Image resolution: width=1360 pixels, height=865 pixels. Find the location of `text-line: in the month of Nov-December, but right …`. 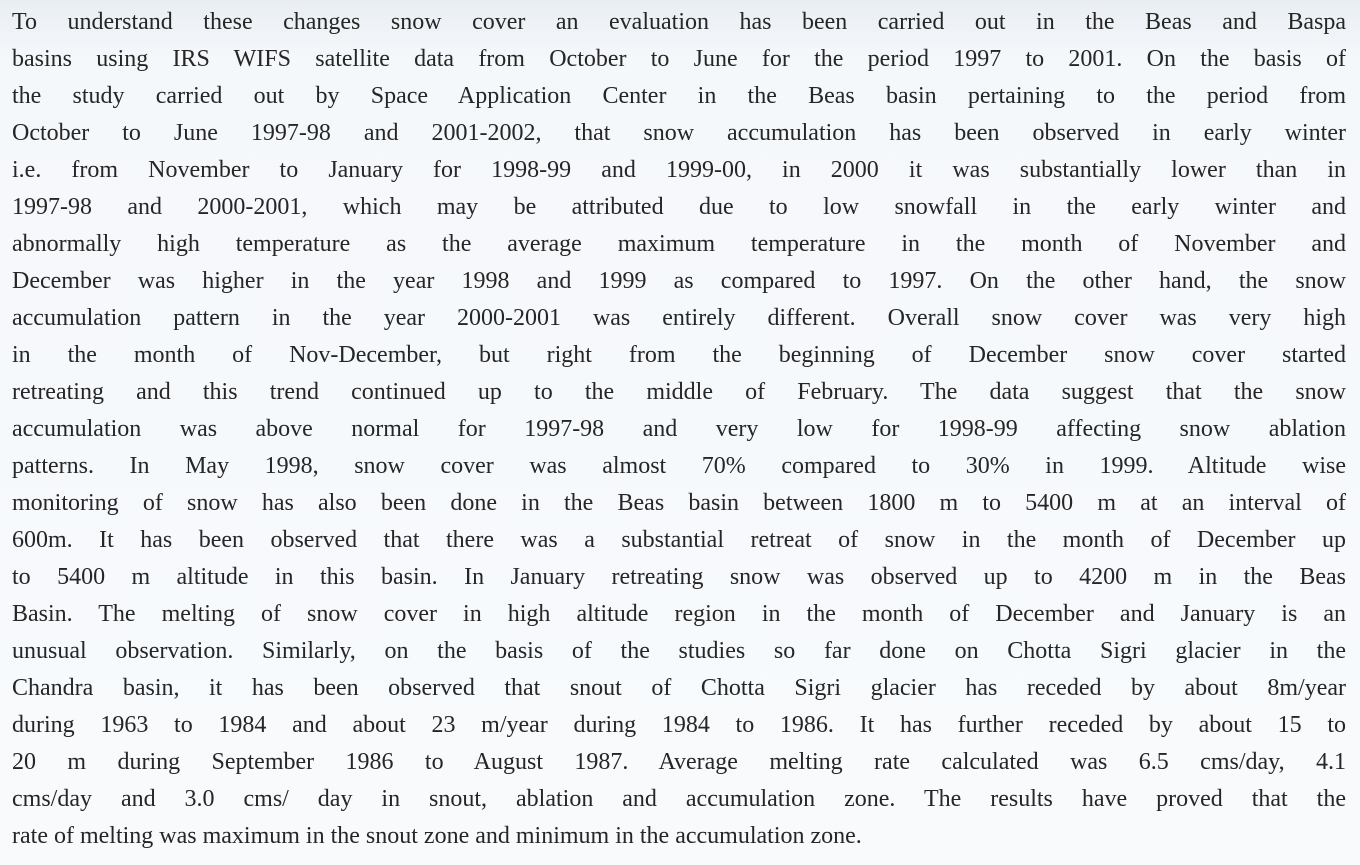

text-line: in the month of Nov-December, but right … is located at coordinates (679, 355).